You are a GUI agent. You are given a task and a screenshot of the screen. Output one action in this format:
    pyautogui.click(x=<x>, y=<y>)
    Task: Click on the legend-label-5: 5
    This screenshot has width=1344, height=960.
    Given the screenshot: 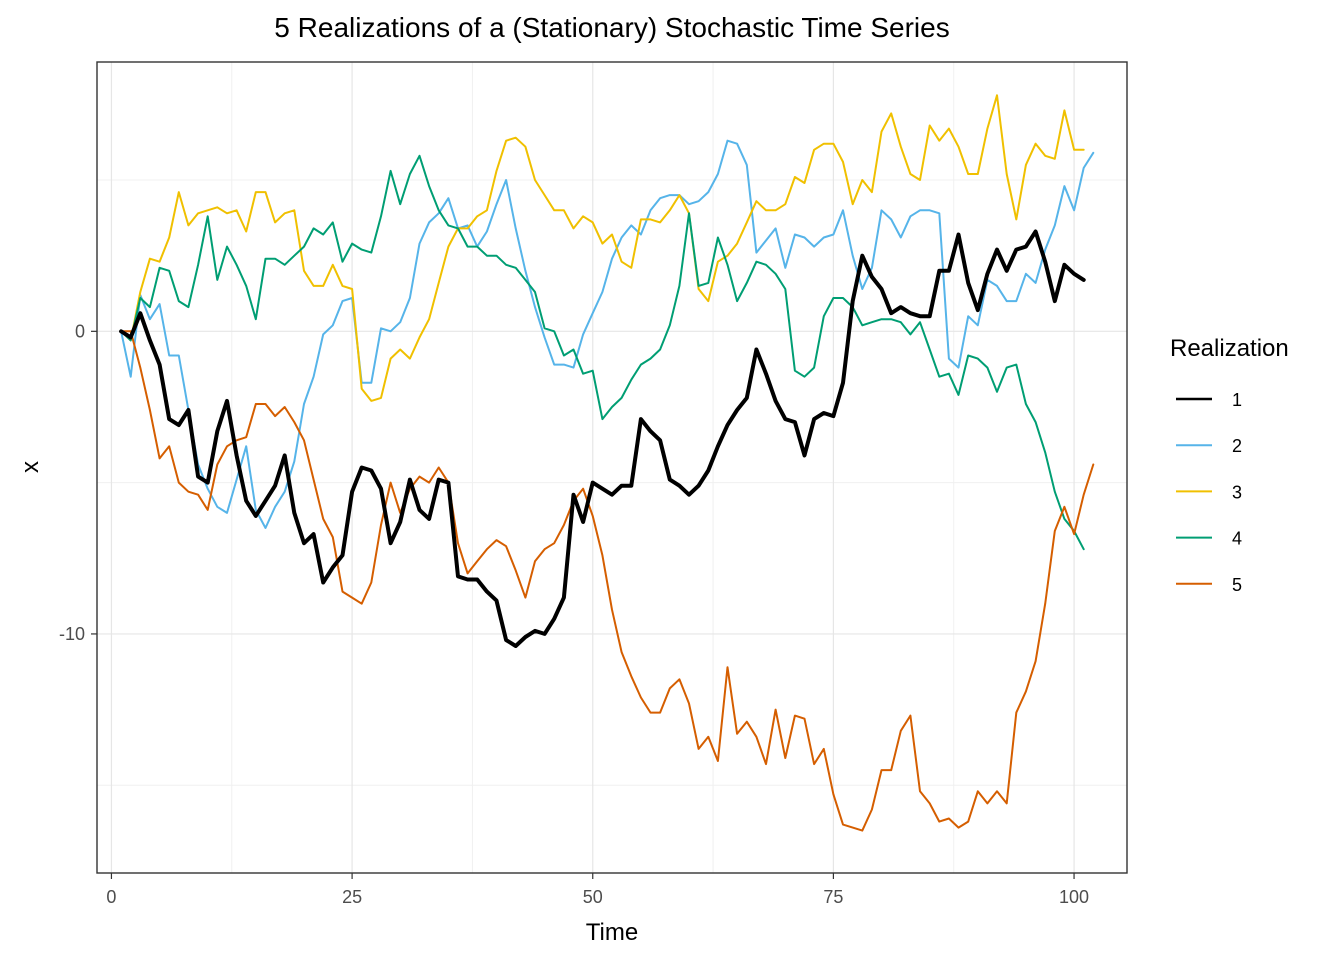 What is the action you would take?
    pyautogui.click(x=1237, y=585)
    